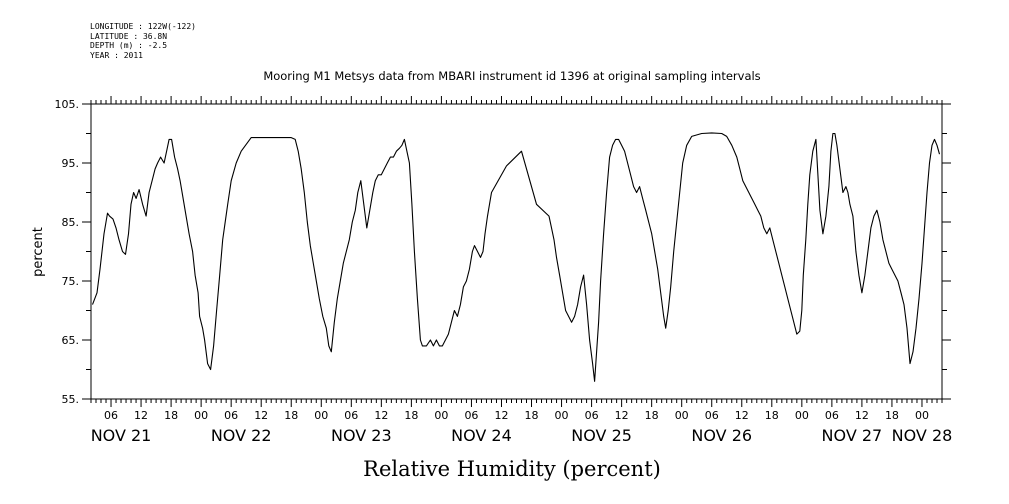 This screenshot has width=1009, height=504. I want to click on y-axis-label: percent, so click(38, 252).